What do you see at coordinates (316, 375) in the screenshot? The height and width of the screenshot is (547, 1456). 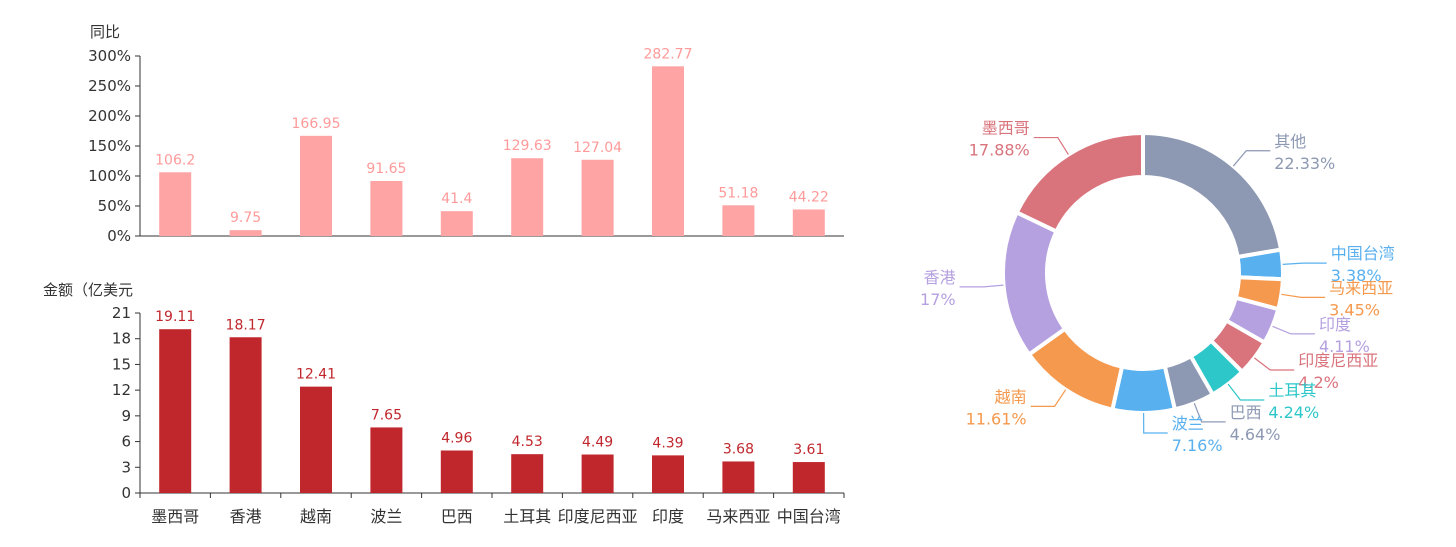 I see `bar-value-label: 12.41` at bounding box center [316, 375].